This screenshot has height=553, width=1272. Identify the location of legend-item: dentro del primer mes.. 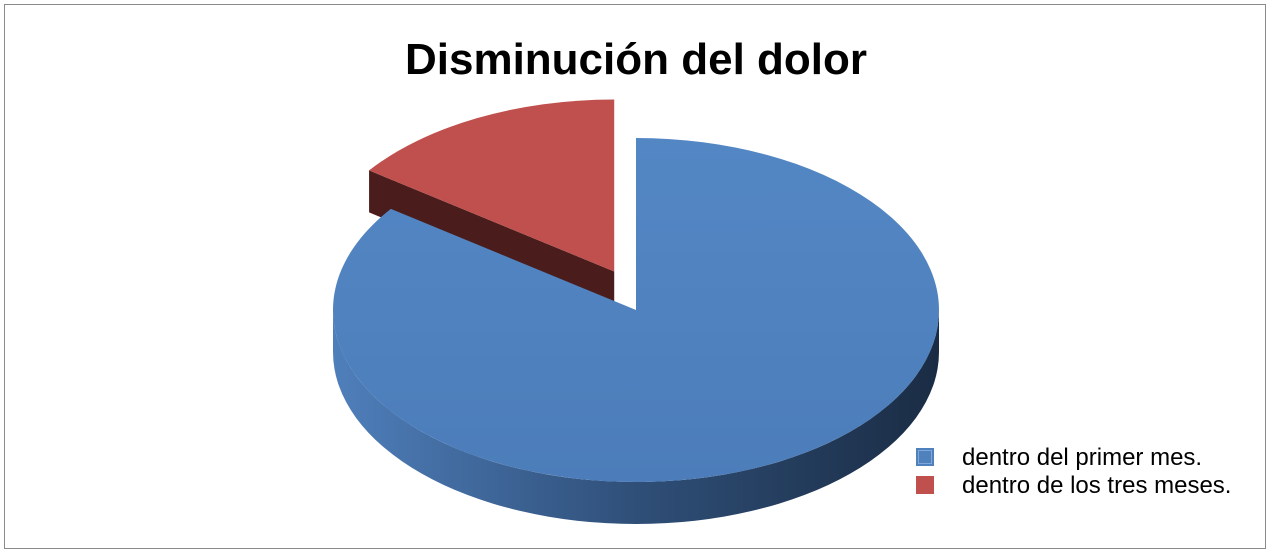
(1086, 458).